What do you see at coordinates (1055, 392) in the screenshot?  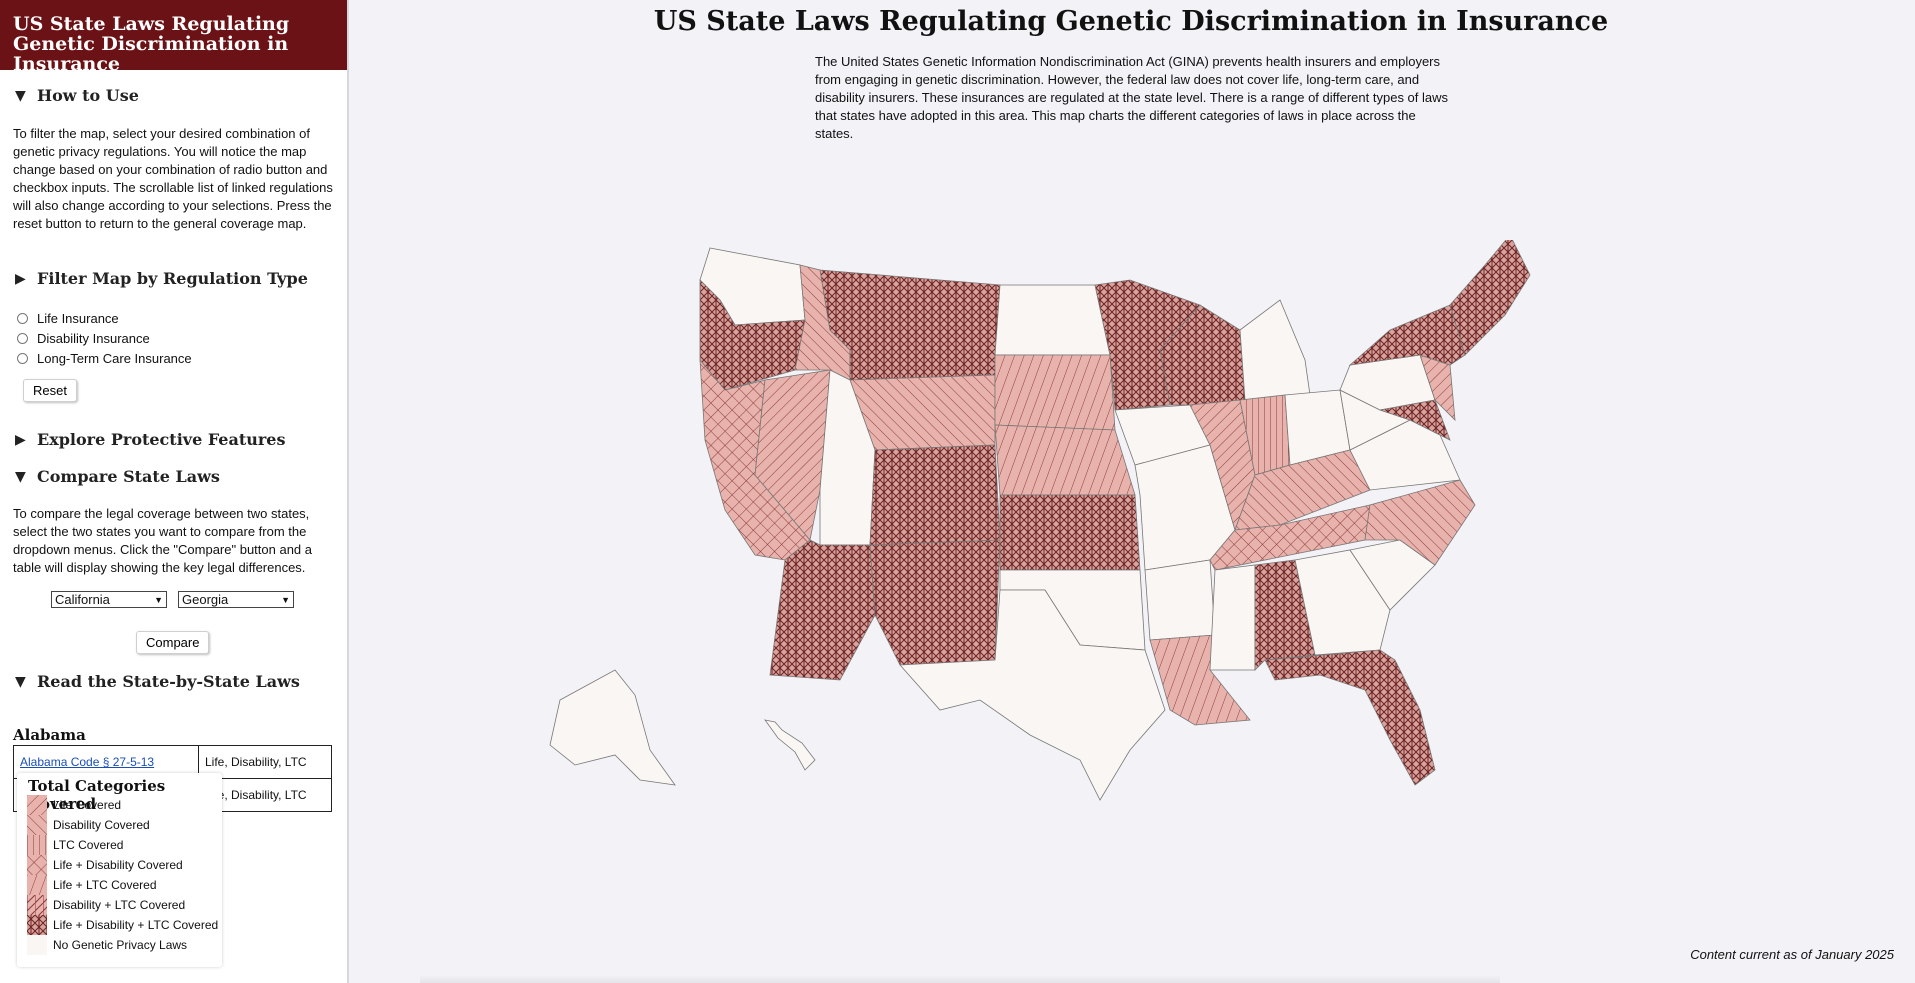 I see `state-south-dakota` at bounding box center [1055, 392].